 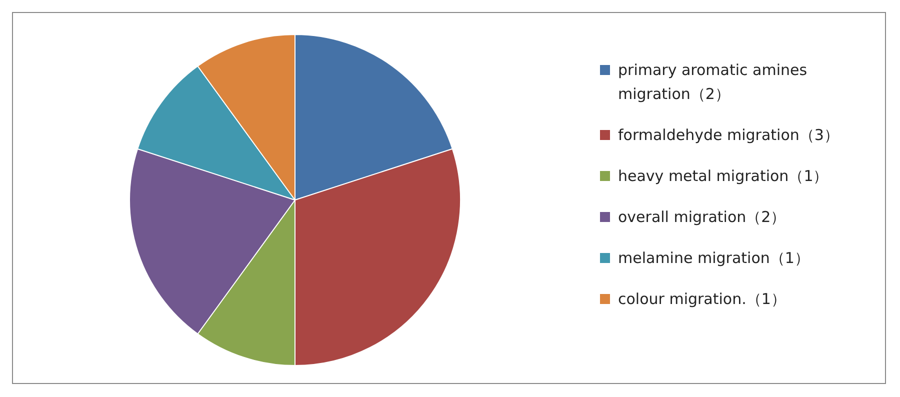 What do you see at coordinates (702, 299) in the screenshot?
I see `legend-label: colour migration.（1）` at bounding box center [702, 299].